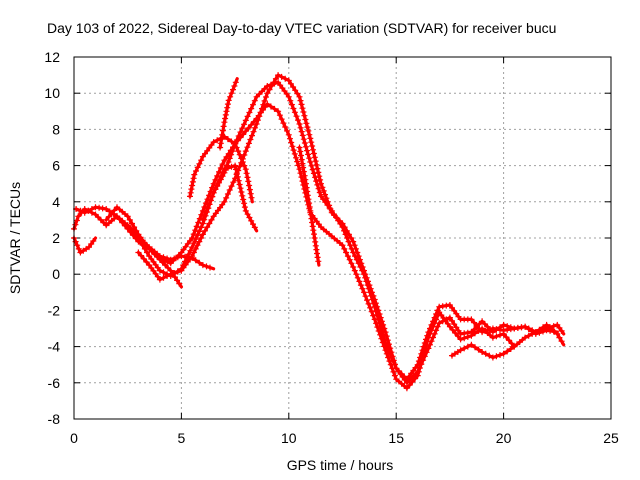 The image size is (640, 480). What do you see at coordinates (504, 438) in the screenshot?
I see `x-tick-label: 20` at bounding box center [504, 438].